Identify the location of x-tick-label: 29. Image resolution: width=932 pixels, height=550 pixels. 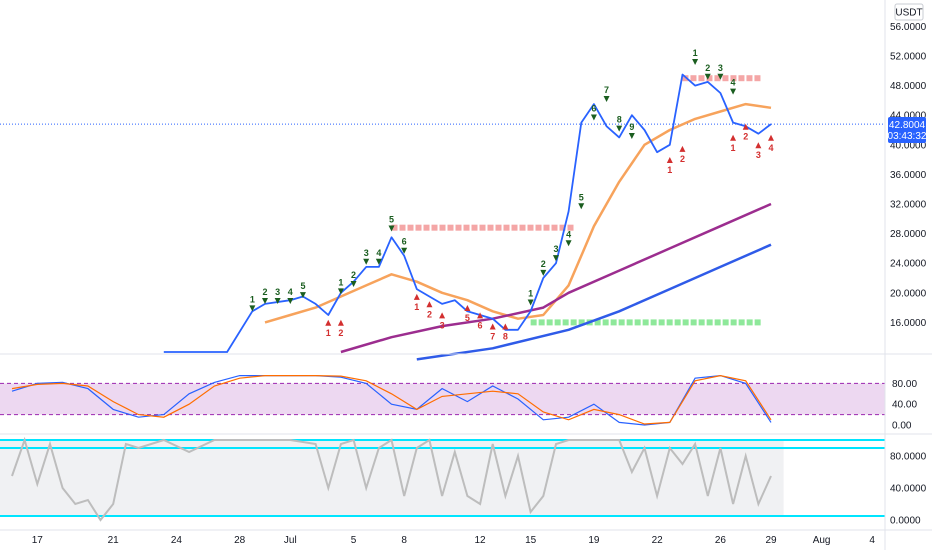
(771, 540).